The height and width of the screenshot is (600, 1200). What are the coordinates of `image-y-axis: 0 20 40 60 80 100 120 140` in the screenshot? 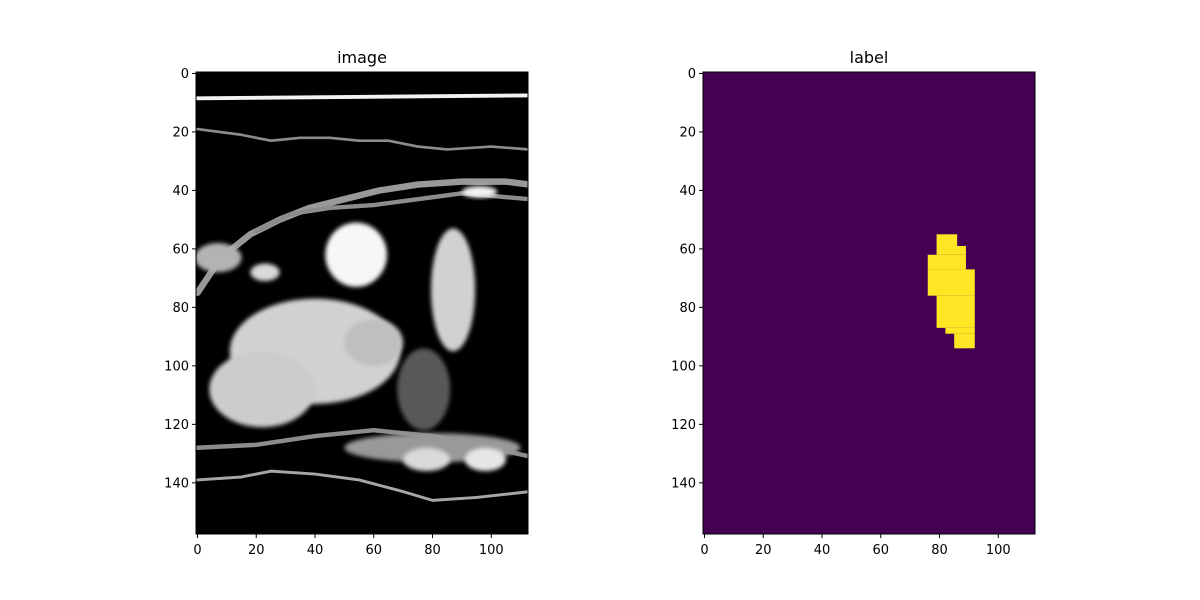 It's located at (180, 279).